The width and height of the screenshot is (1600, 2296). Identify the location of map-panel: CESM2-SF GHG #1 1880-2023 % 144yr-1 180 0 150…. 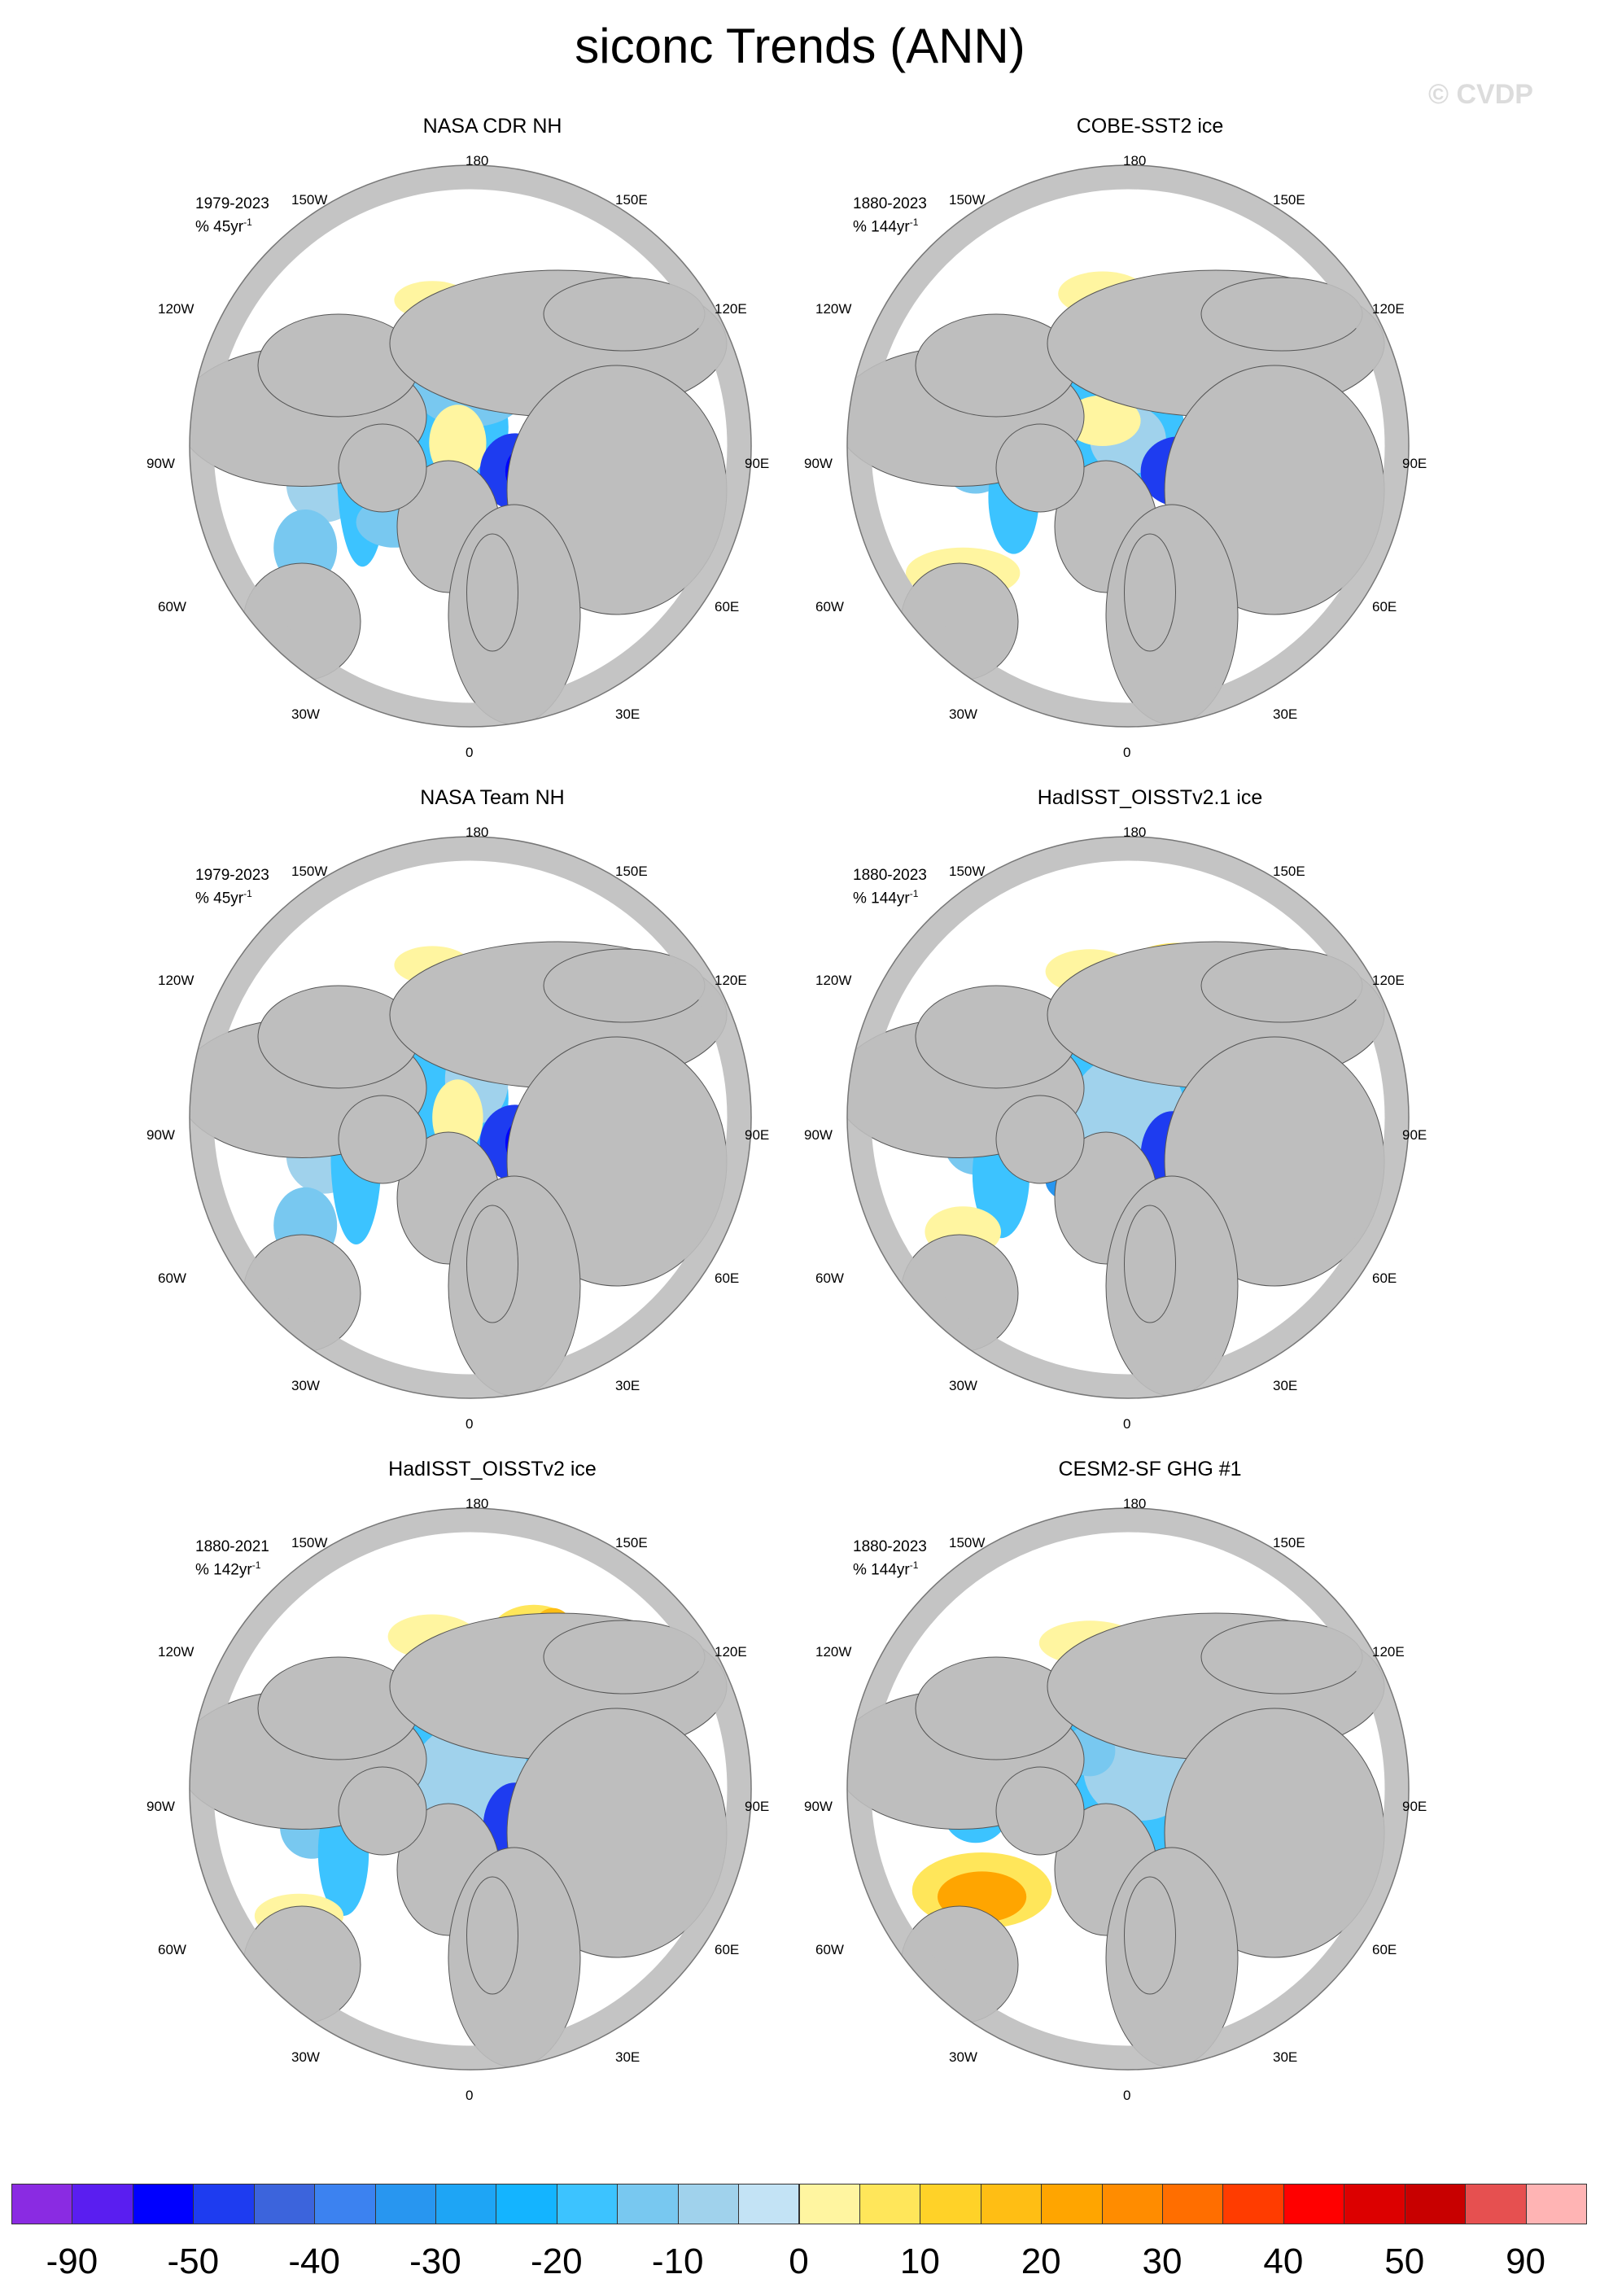
(1150, 1780).